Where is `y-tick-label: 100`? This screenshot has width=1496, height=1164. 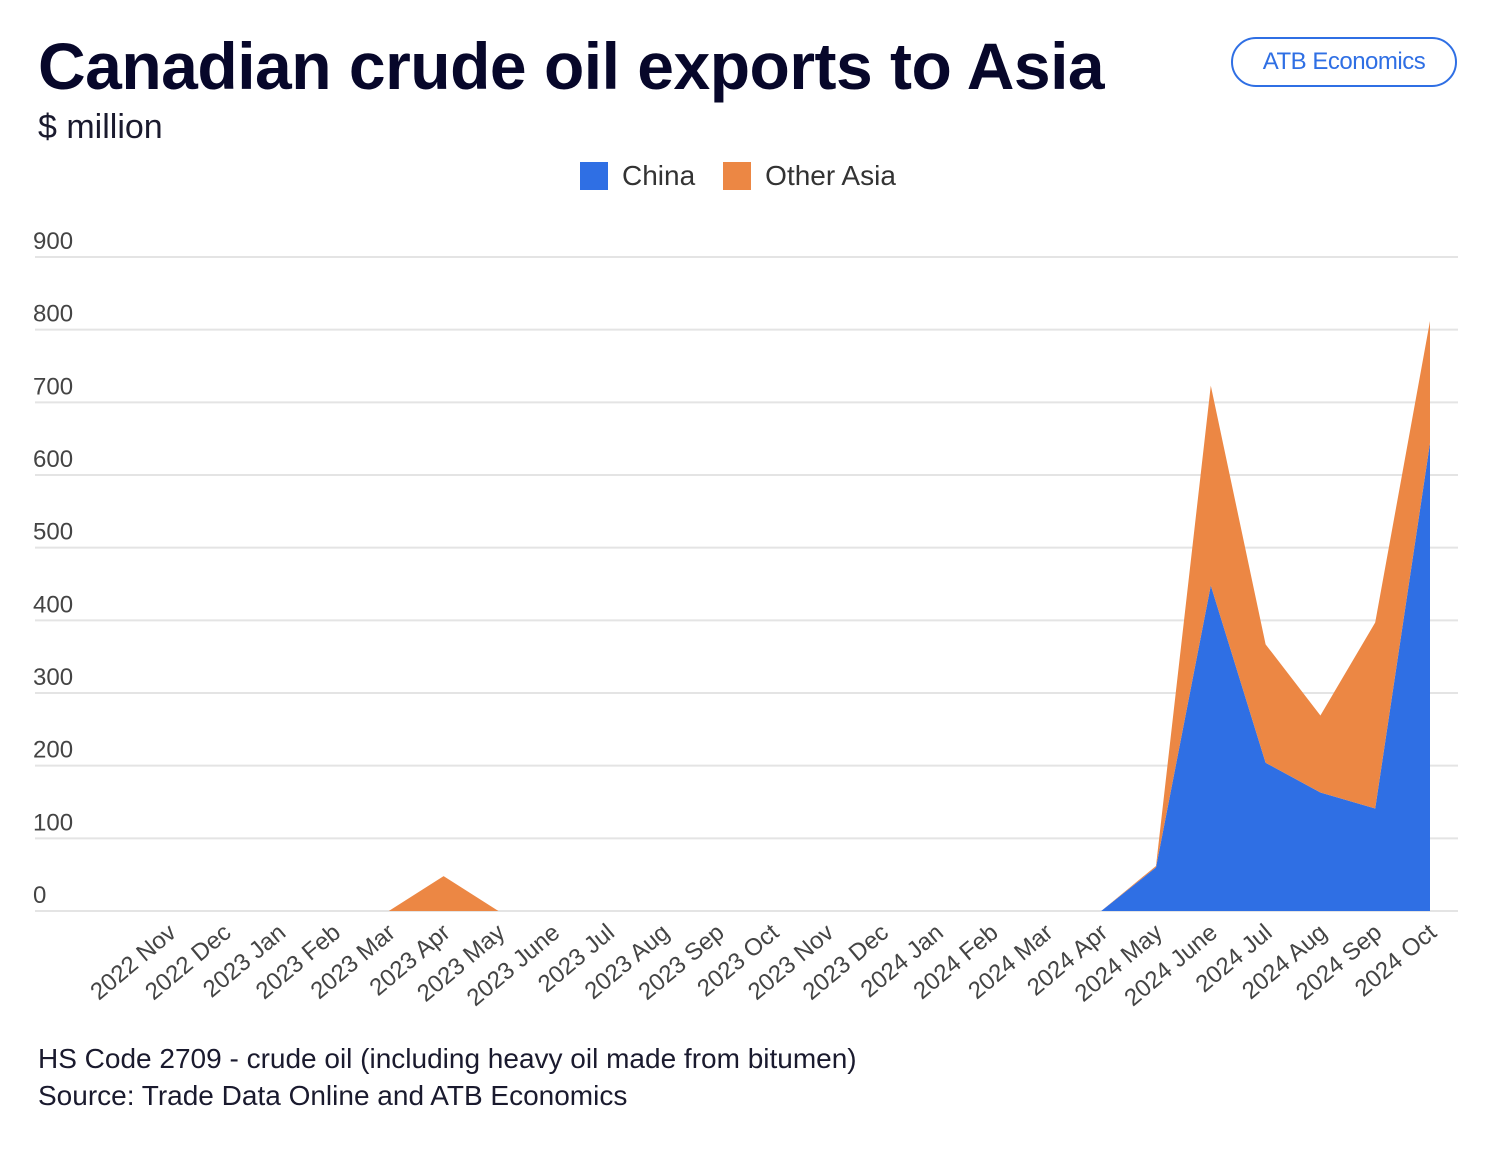 y-tick-label: 100 is located at coordinates (53, 822).